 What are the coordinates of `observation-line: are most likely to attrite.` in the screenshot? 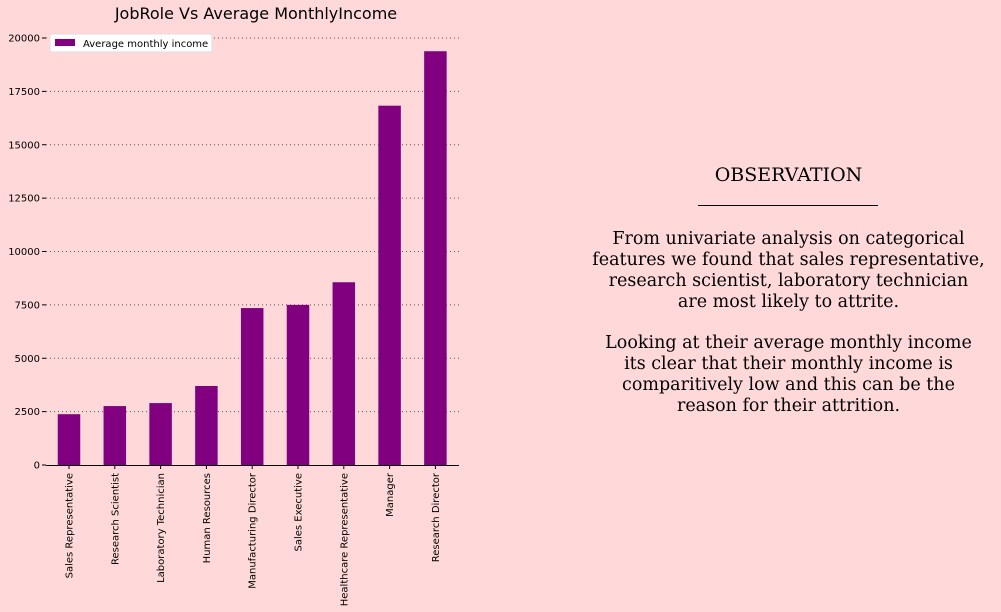 It's located at (788, 302).